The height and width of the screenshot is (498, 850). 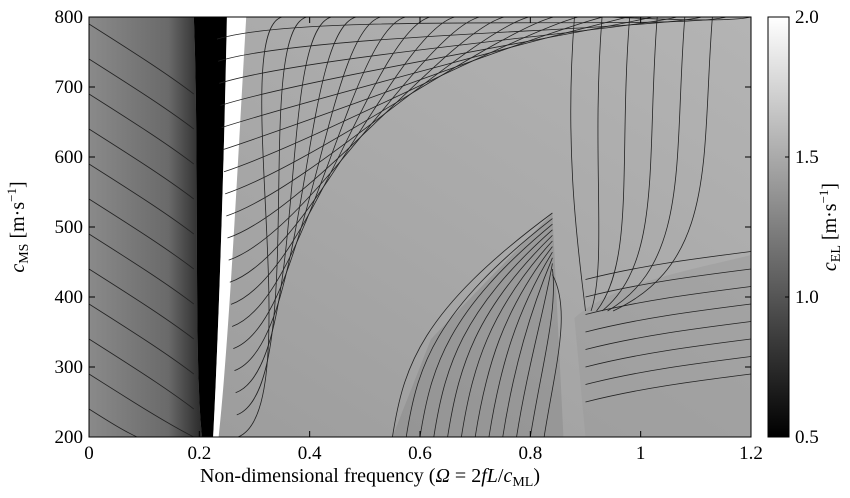 What do you see at coordinates (310, 453) in the screenshot?
I see `x-tick-label: 0.4` at bounding box center [310, 453].